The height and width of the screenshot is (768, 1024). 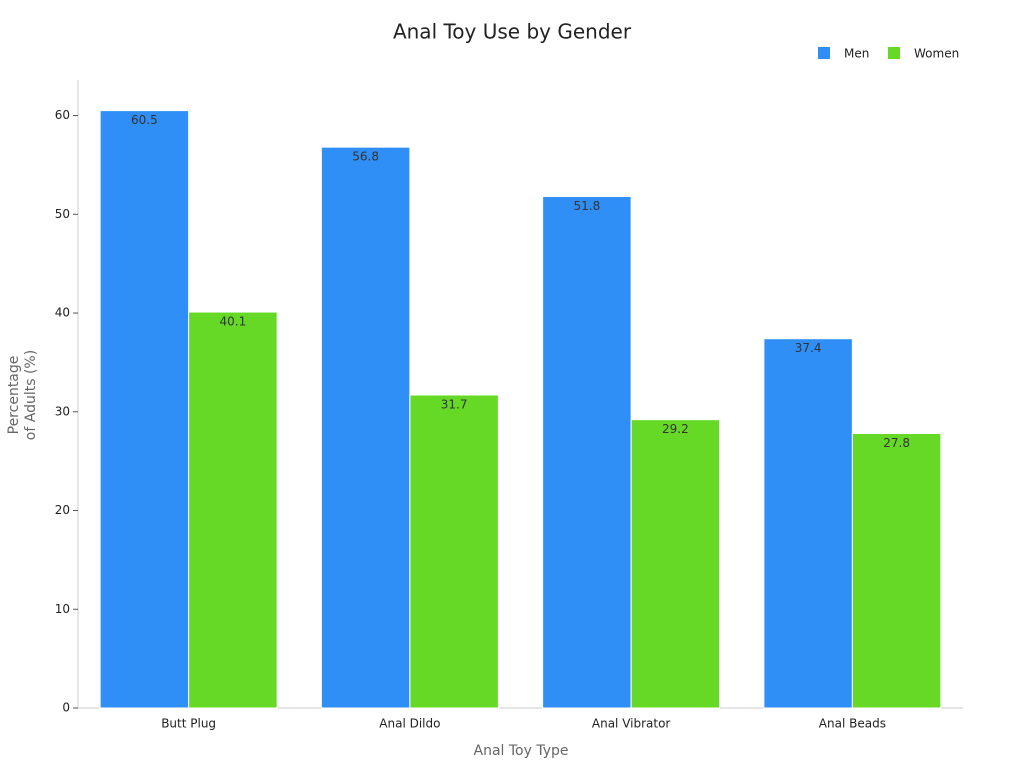 What do you see at coordinates (14, 395) in the screenshot?
I see `y-axis-title: Percentage` at bounding box center [14, 395].